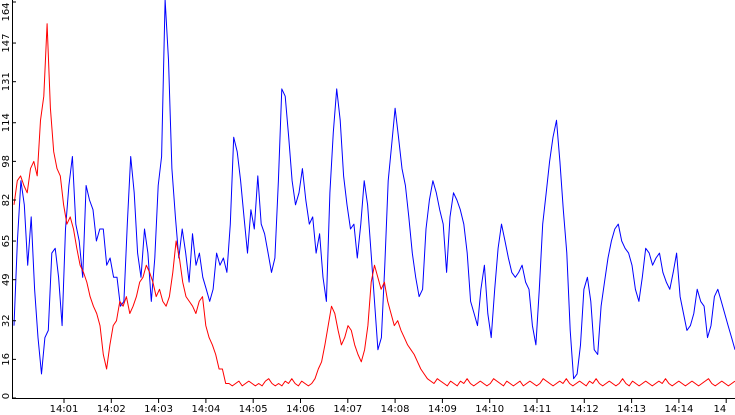 The height and width of the screenshot is (415, 735). I want to click on y-tick-label: 164, so click(6, 11).